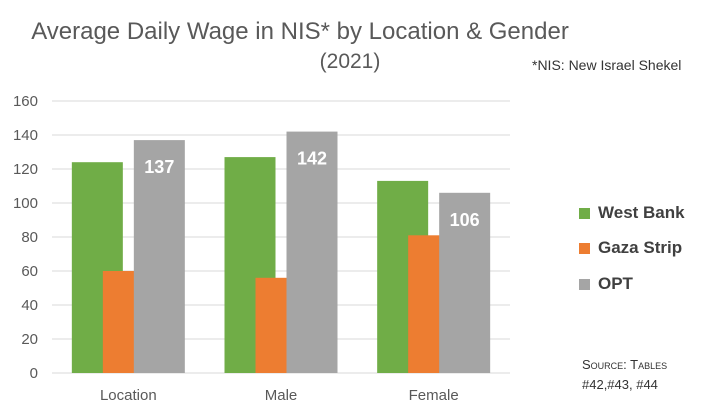  I want to click on y-tick-label: 0, so click(34, 373).